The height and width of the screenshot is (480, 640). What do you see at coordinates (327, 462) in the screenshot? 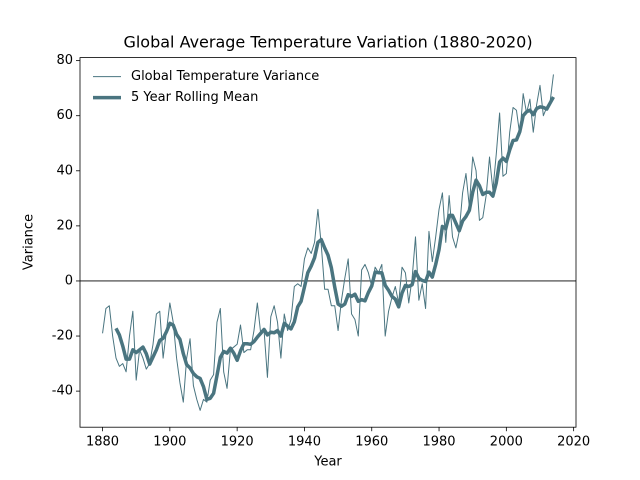
I see `x-axis-label: Year` at bounding box center [327, 462].